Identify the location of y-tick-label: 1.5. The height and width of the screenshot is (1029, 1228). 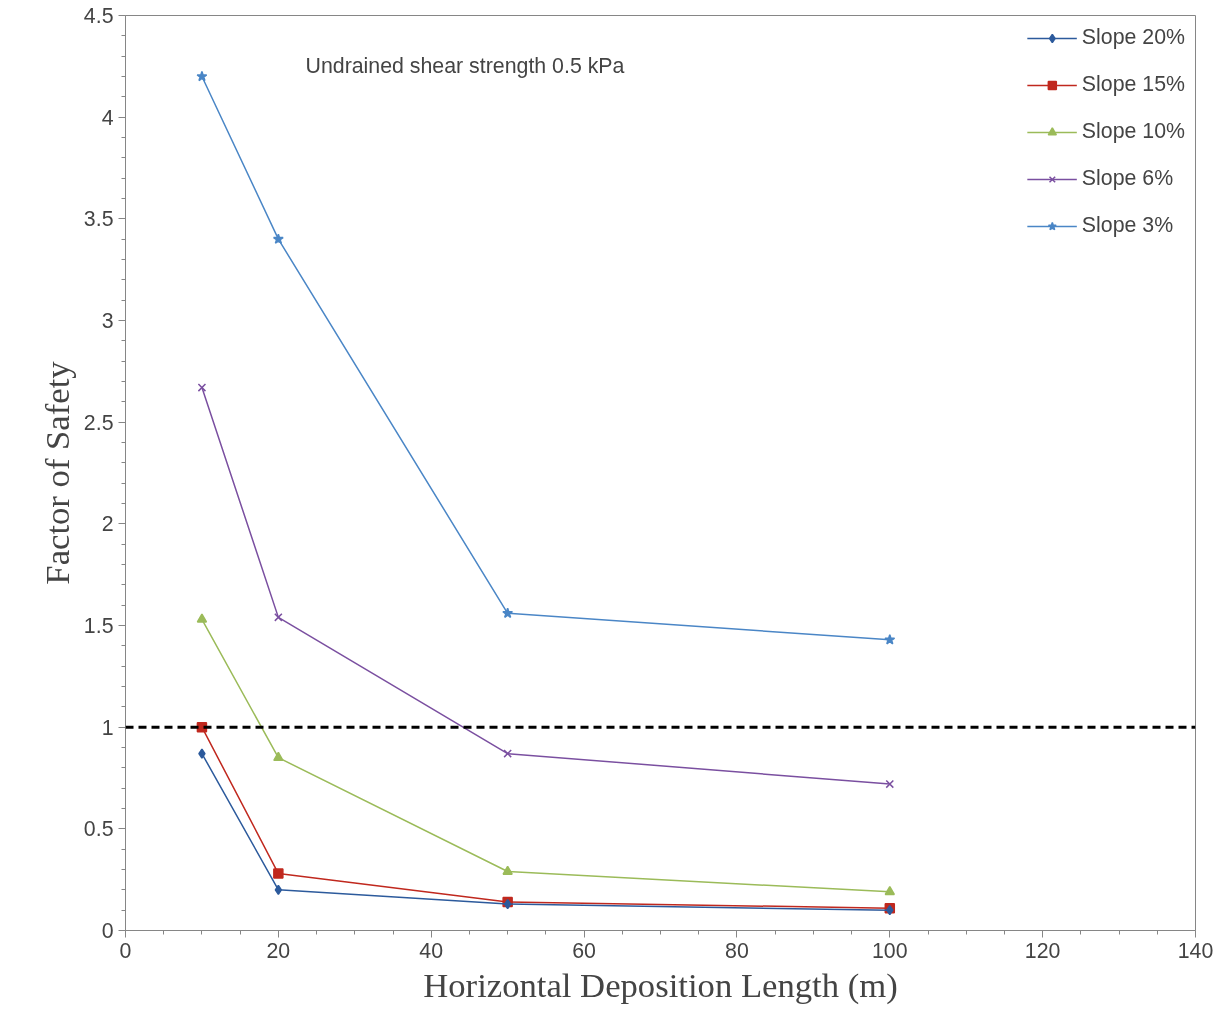
(98, 626).